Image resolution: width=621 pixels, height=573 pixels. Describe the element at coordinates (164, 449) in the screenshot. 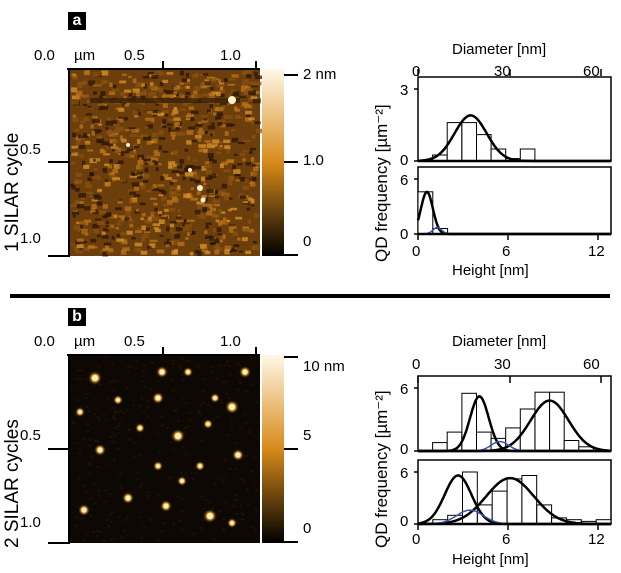

I see `afm-scan-b` at that location.